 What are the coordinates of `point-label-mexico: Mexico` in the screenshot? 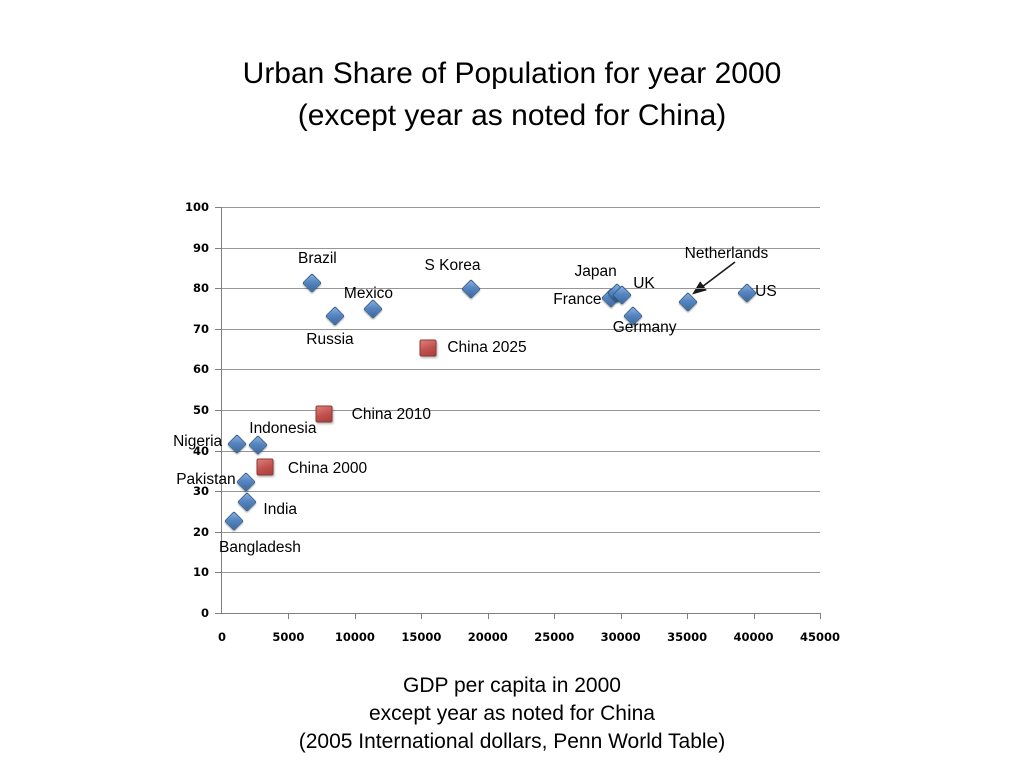 It's located at (368, 293).